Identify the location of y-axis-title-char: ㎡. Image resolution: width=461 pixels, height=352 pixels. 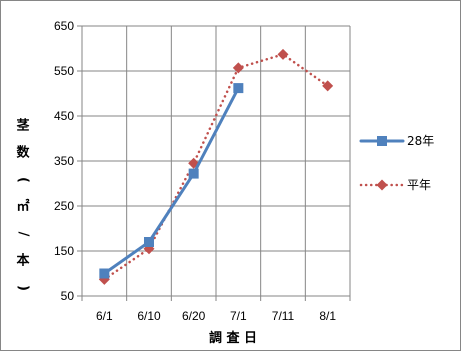
(22, 207).